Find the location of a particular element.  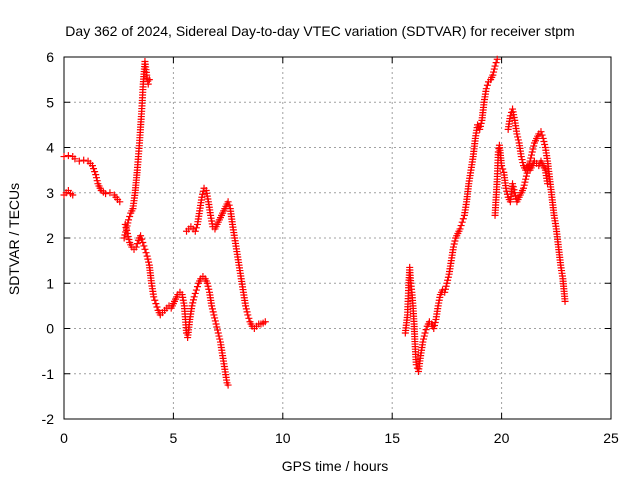

y-tick-label: -1 is located at coordinates (48, 374).